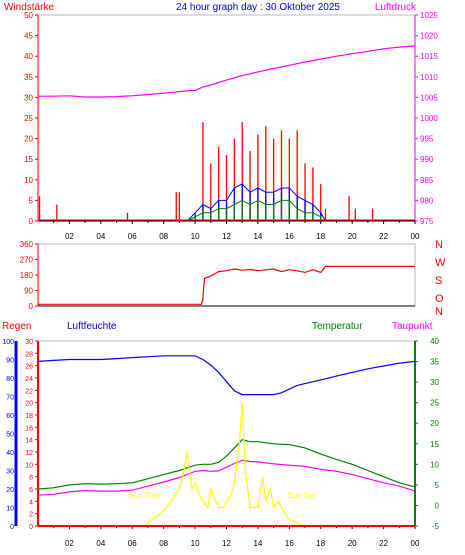 The width and height of the screenshot is (465, 555). What do you see at coordinates (434, 382) in the screenshot?
I see `temperature-tick-label: 30` at bounding box center [434, 382].